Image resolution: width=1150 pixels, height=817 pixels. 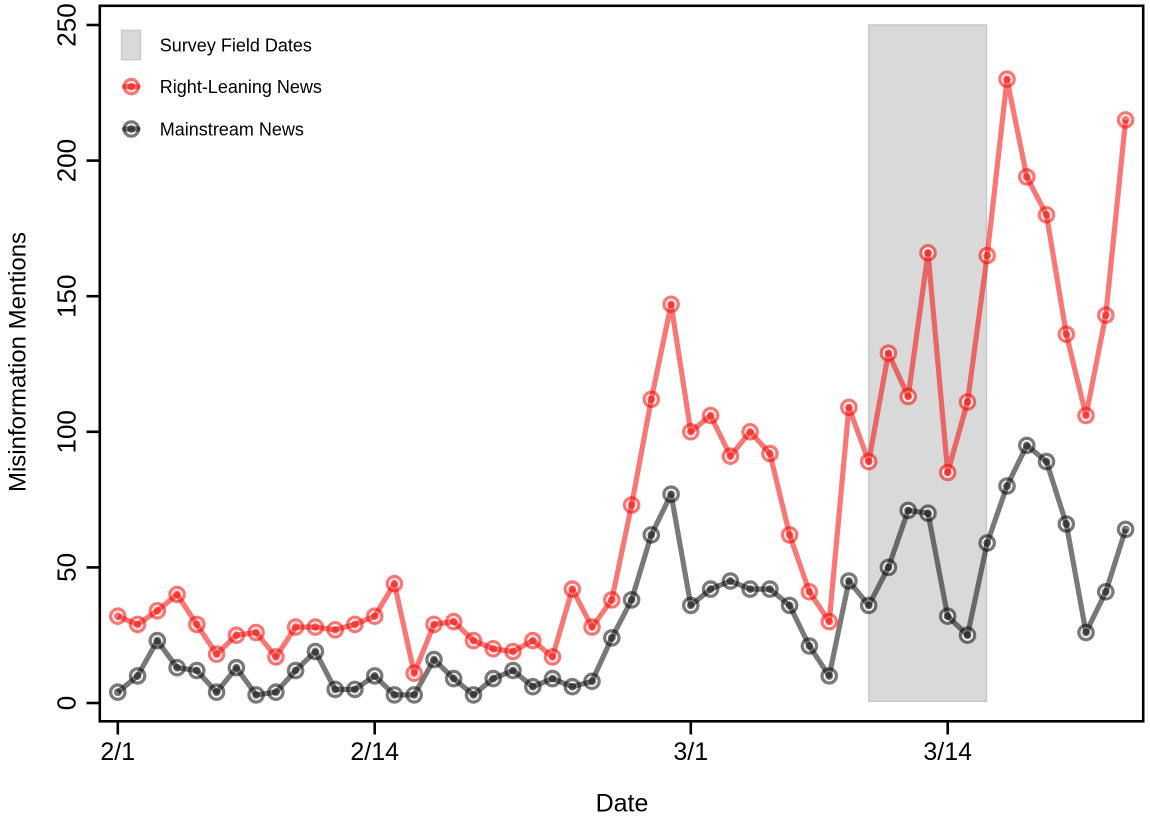 What do you see at coordinates (117, 752) in the screenshot?
I see `svg-text: 2/1` at bounding box center [117, 752].